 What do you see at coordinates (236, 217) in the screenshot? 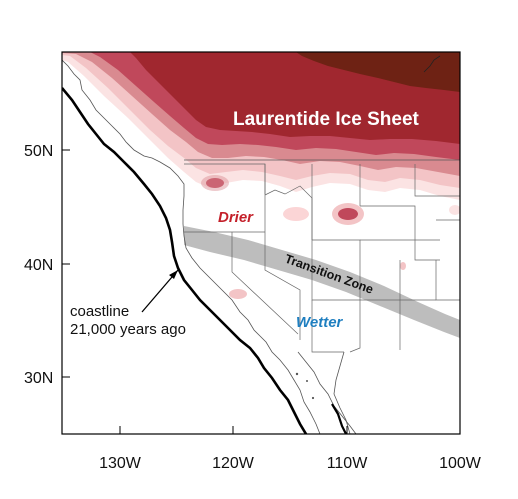
I see `drier-label: Drier` at bounding box center [236, 217].